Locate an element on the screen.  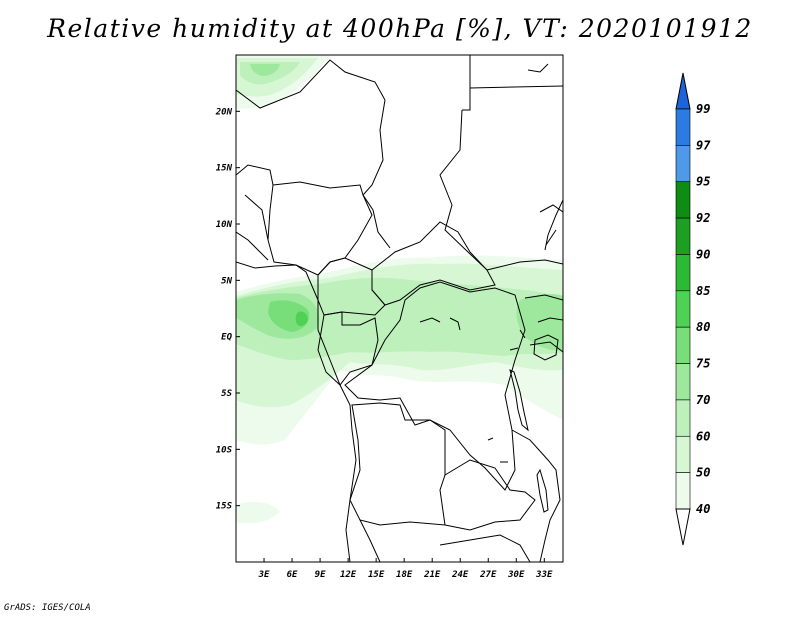
y-tick-label: 15S is located at coordinates (224, 507).